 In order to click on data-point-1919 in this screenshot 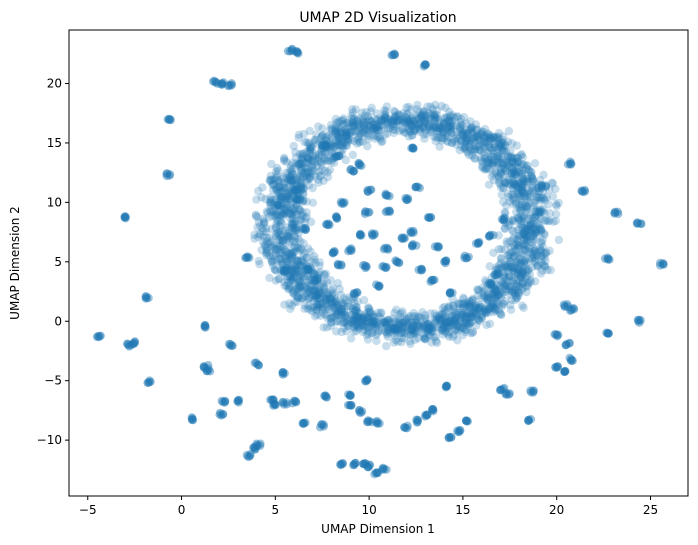, I will do `click(537, 231)`.